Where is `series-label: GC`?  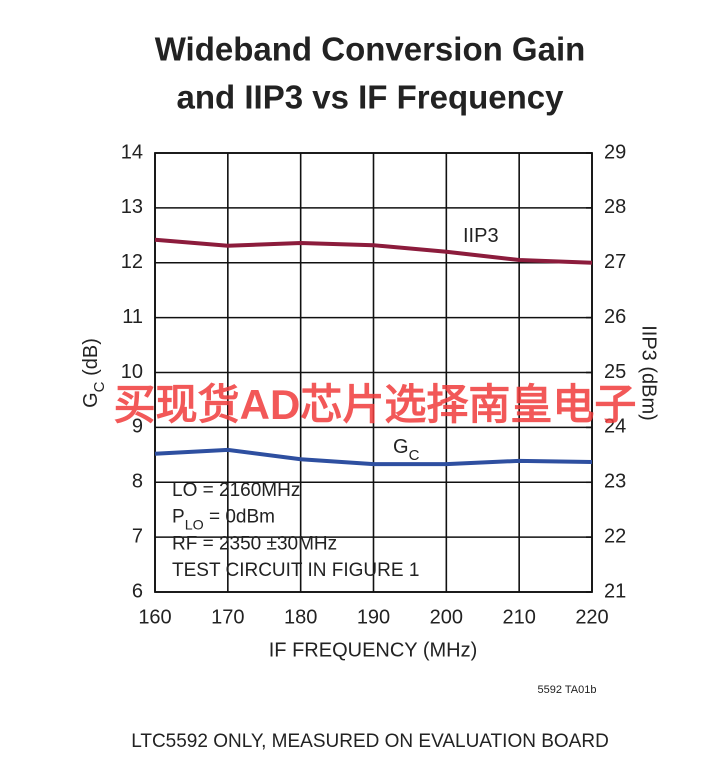
series-label: GC is located at coordinates (406, 450).